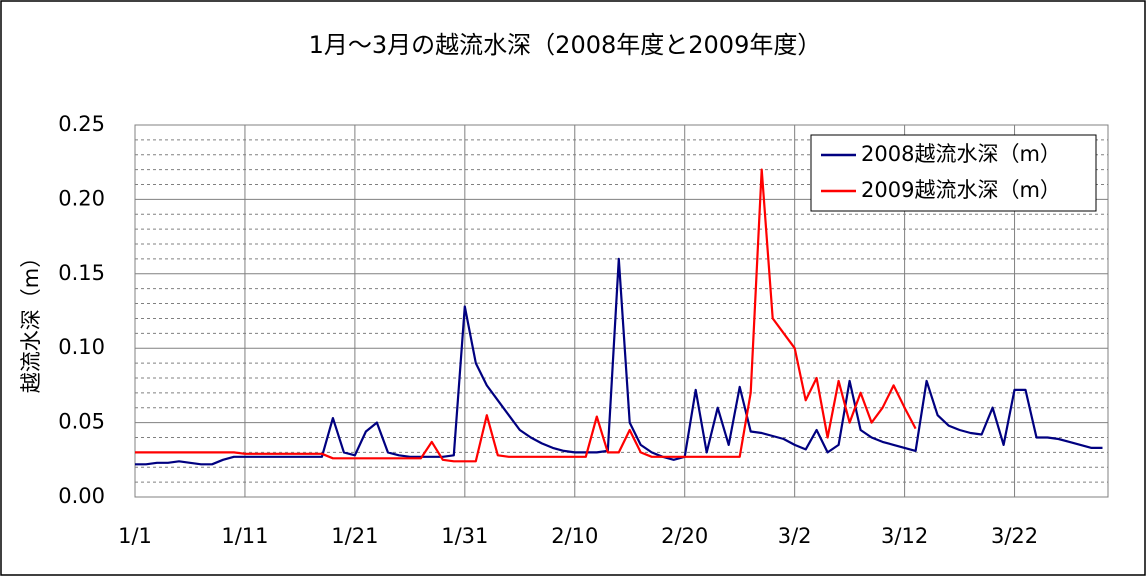 This screenshot has width=1148, height=578. I want to click on y-axis-label: 越流水深（m）, so click(31, 320).